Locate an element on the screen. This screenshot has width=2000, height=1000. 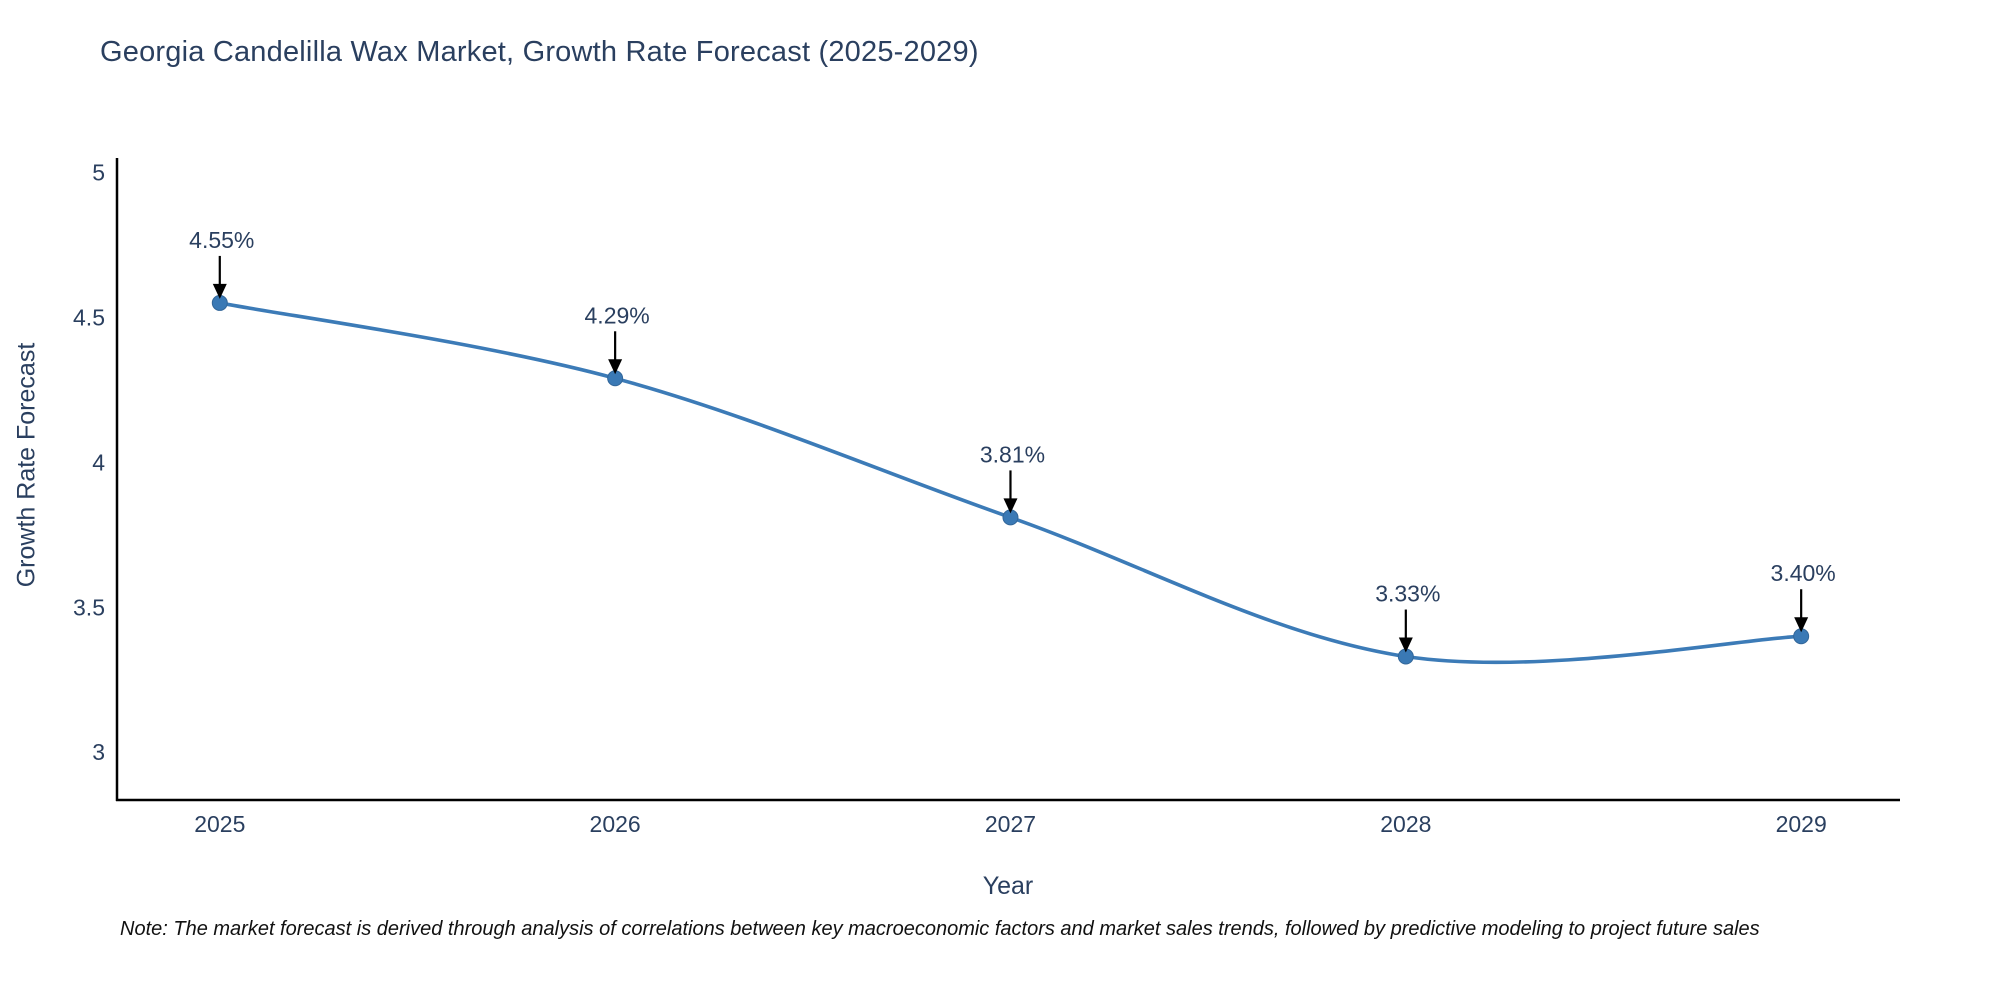
x-tick-label: 2027 is located at coordinates (1010, 824).